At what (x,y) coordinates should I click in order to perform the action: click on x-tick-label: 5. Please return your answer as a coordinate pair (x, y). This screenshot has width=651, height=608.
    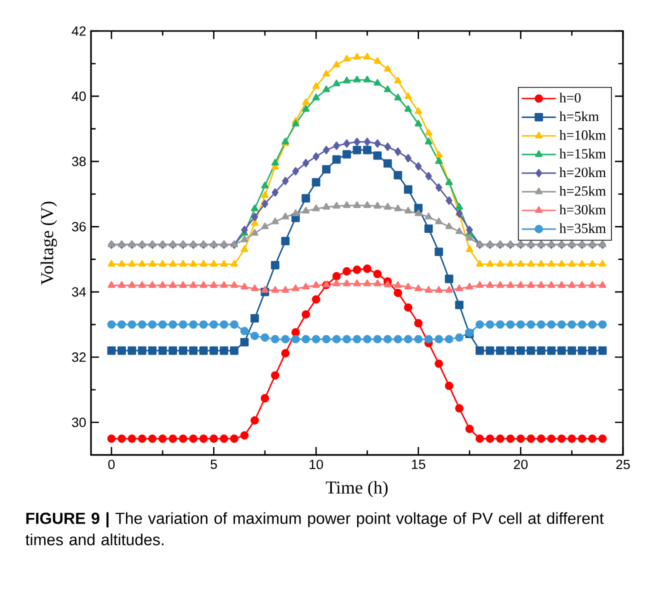
    Looking at the image, I should click on (213, 464).